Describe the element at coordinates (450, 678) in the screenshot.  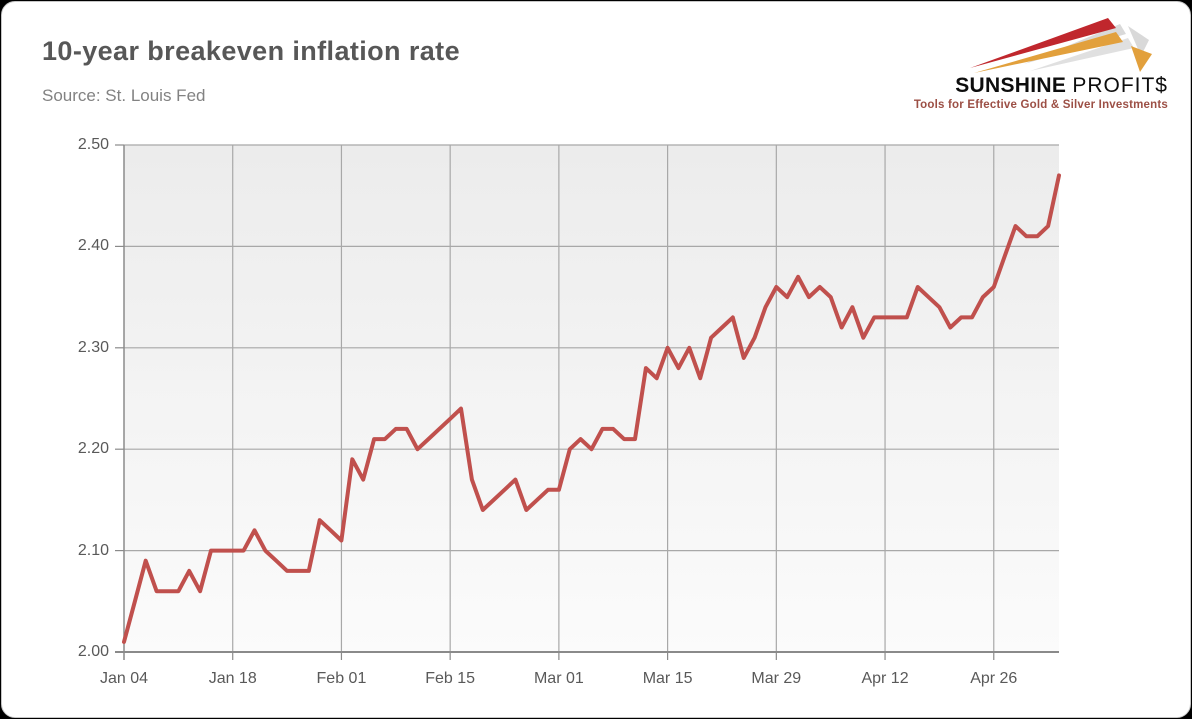
I see `x-tick-label: Feb 15` at that location.